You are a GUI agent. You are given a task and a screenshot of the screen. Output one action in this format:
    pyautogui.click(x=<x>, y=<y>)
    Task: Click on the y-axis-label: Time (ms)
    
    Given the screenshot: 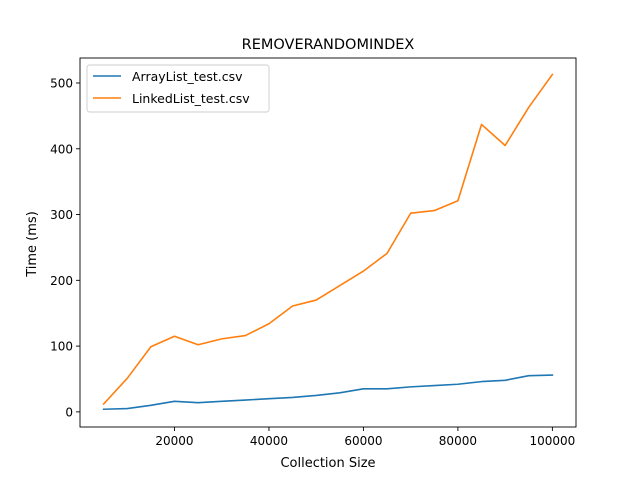 What is the action you would take?
    pyautogui.click(x=32, y=244)
    